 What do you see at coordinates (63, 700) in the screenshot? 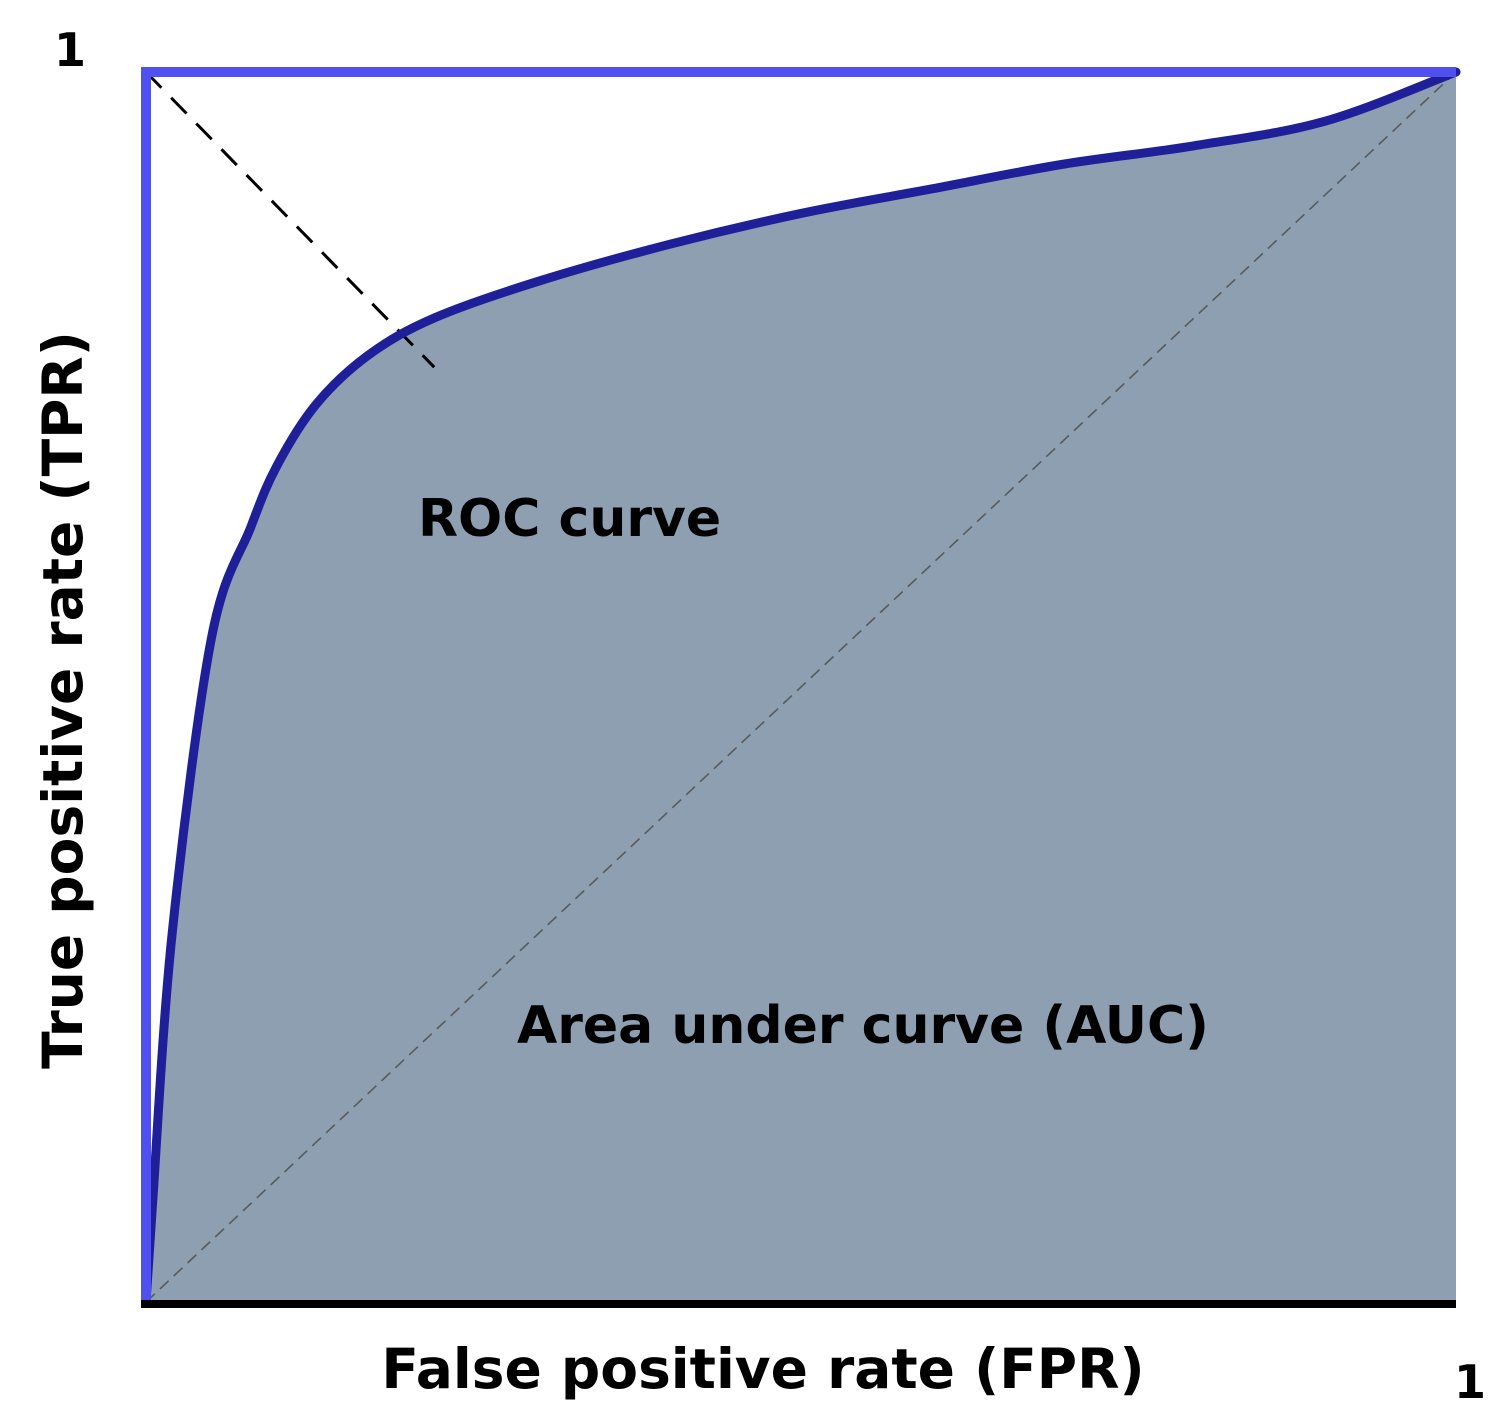
I see `y-axis-label: True positive rate (TPR)` at bounding box center [63, 700].